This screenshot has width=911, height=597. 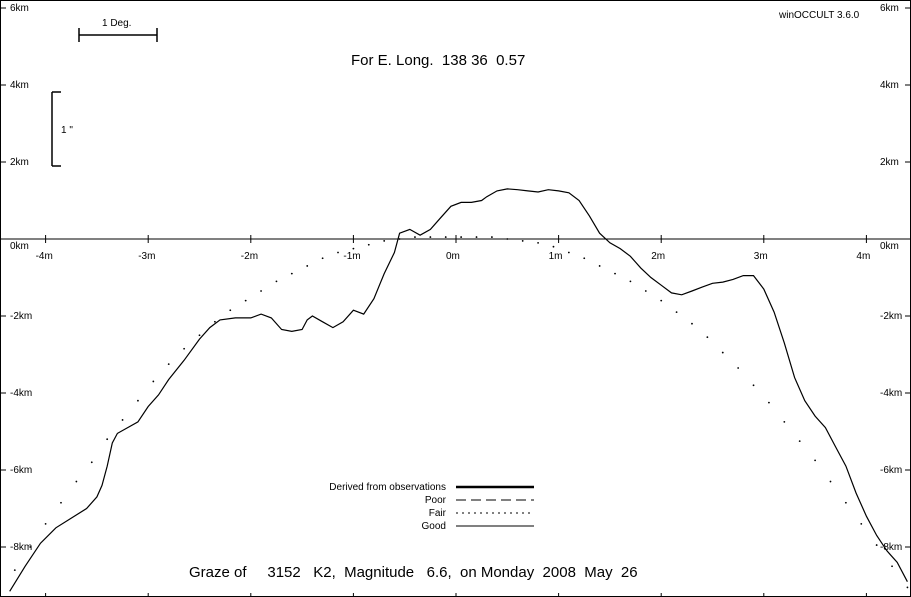 I want to click on arcsec-scale-bar: 1 ", so click(x=62, y=129).